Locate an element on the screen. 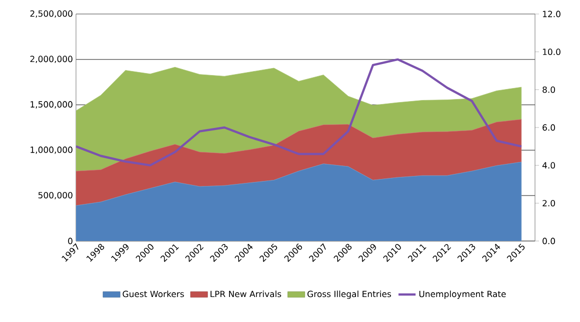  y-tick-label: 500,000 is located at coordinates (55, 196).